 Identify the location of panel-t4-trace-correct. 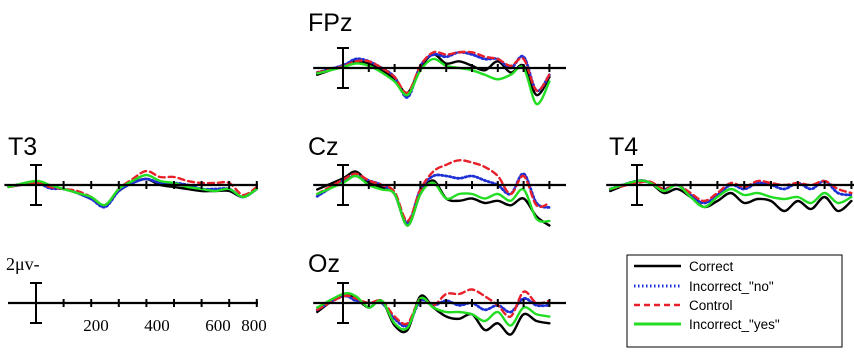
(731, 196).